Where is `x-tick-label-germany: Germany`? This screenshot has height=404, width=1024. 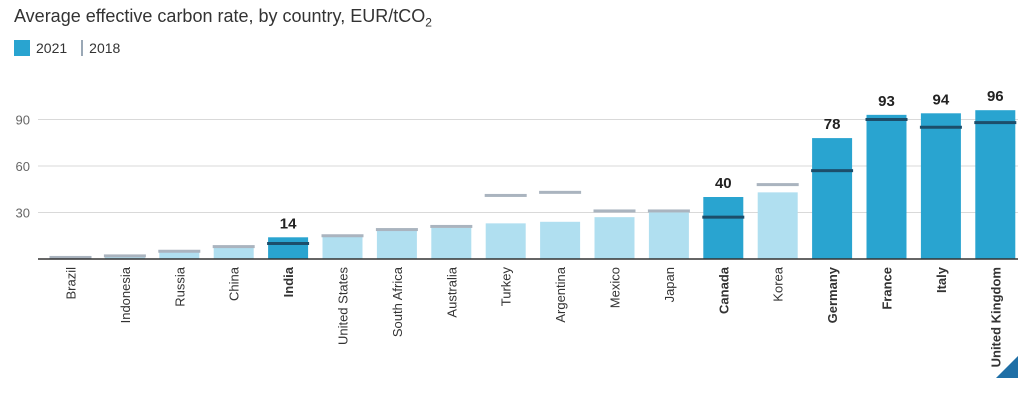 x-tick-label-germany: Germany is located at coordinates (832, 294).